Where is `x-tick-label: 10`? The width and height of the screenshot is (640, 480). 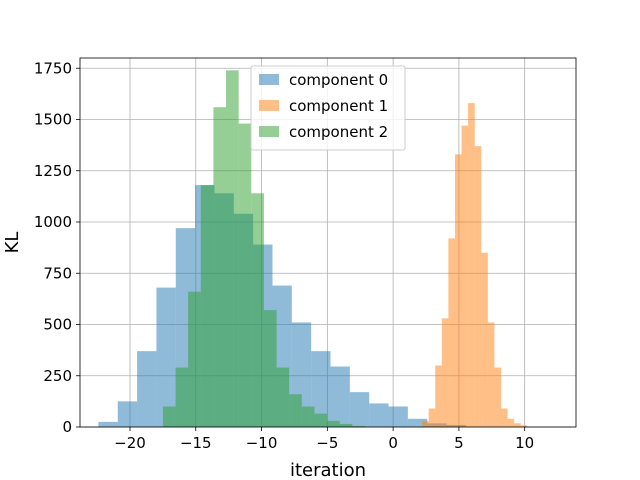
x-tick-label: 10 is located at coordinates (524, 443).